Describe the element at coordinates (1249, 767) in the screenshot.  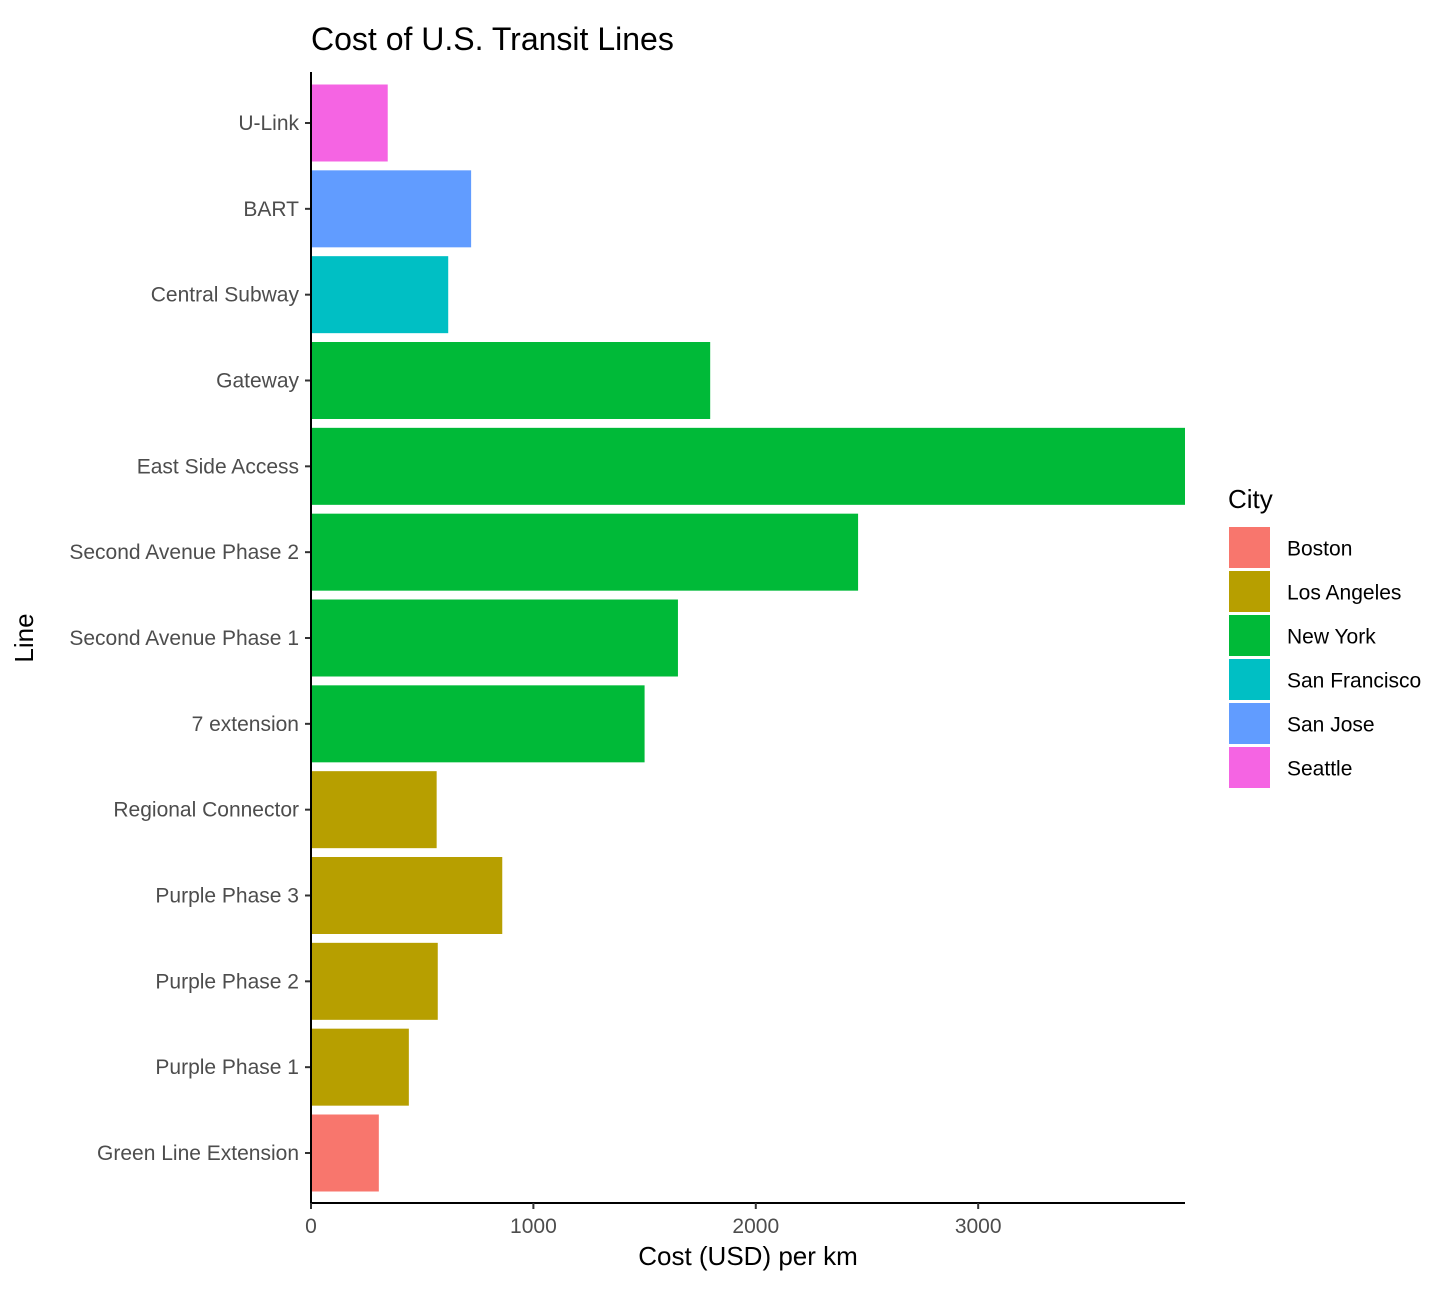
I see `legend-key-seattle` at that location.